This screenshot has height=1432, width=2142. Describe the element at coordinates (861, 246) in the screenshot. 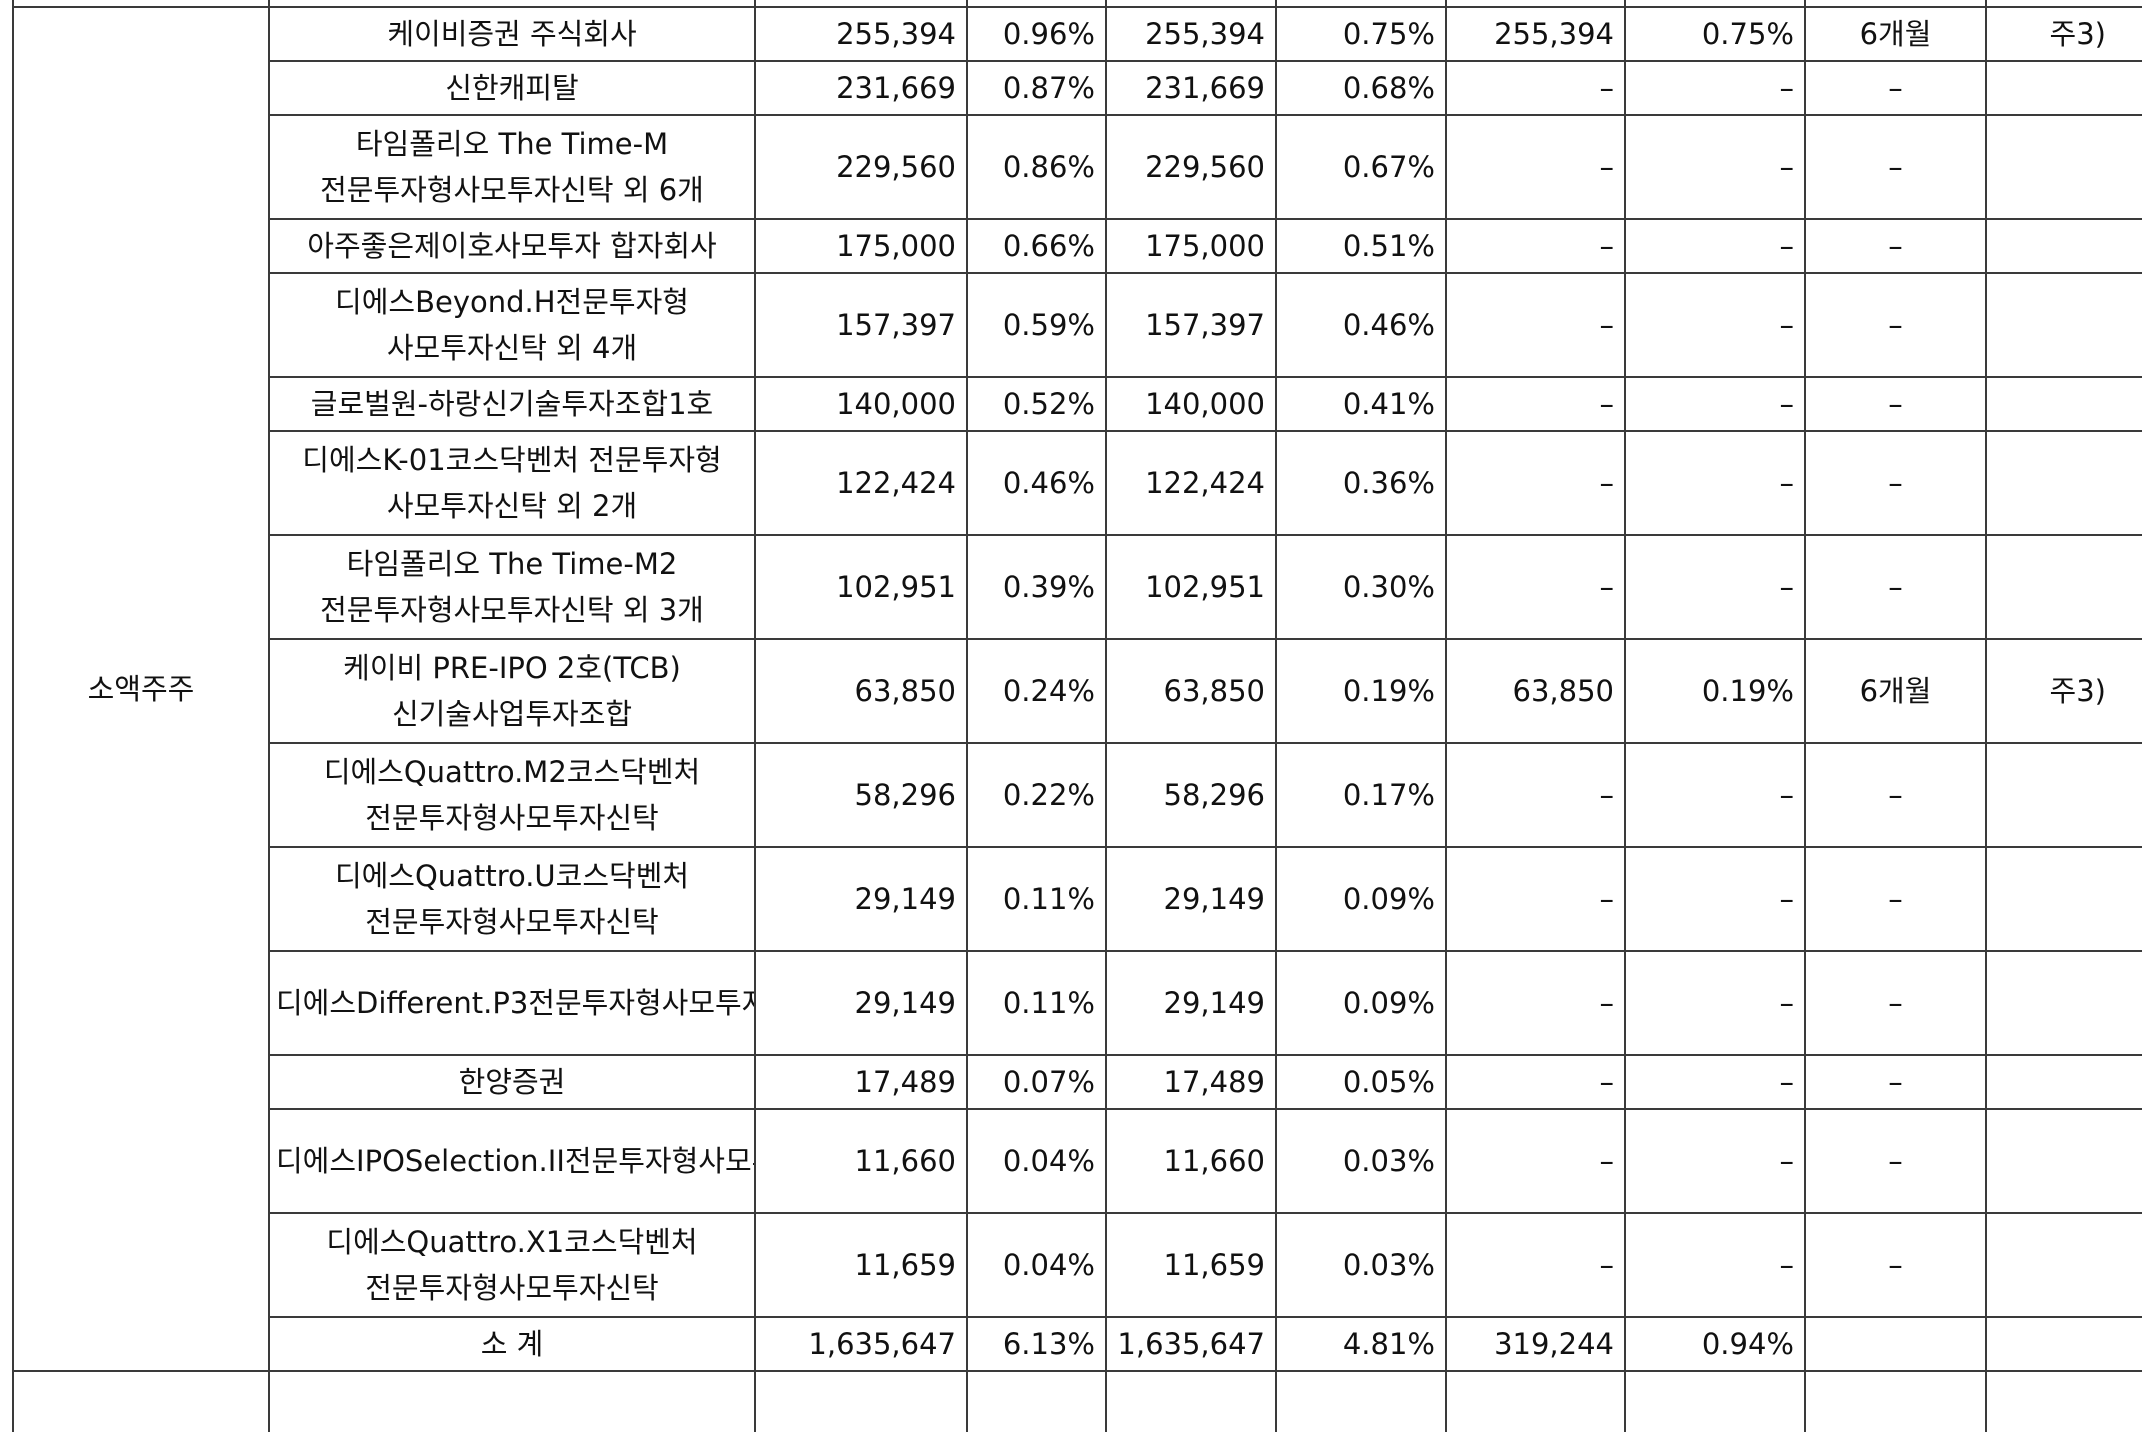

I see `shares-before: 175,000` at that location.